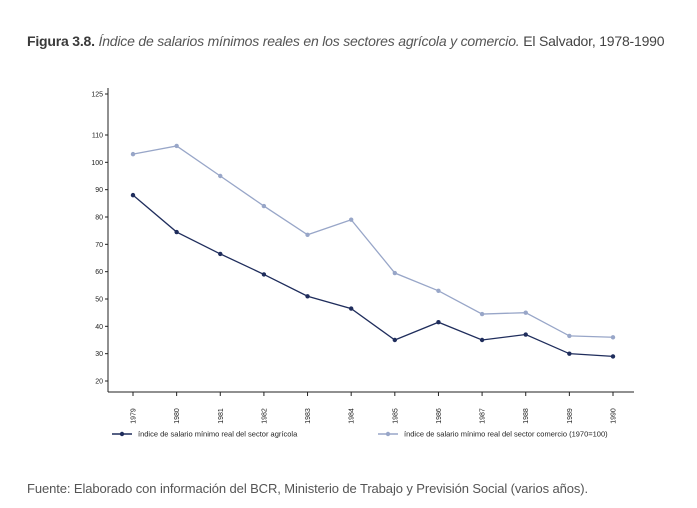  I want to click on y-tick-label: 20, so click(99, 382).